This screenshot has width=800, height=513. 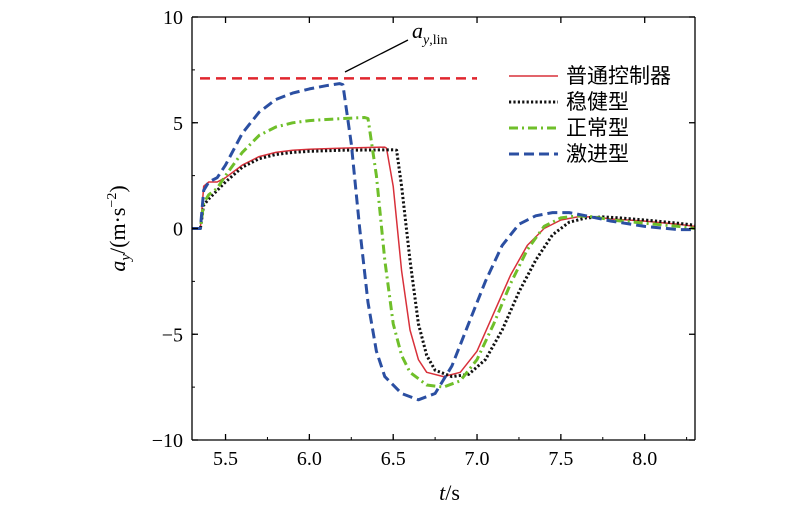 What do you see at coordinates (119, 228) in the screenshot?
I see `y-axis-title: ay/(m·s−2)` at bounding box center [119, 228].